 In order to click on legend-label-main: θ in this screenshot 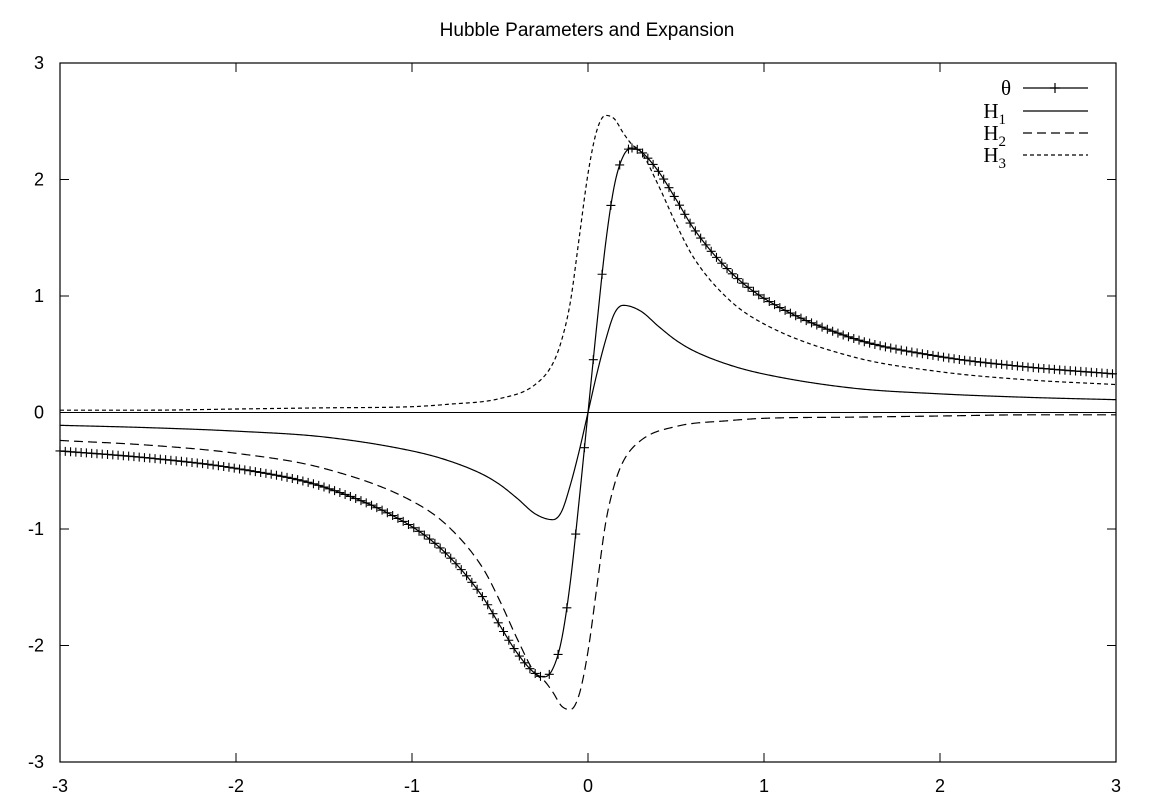, I will do `click(1006, 88)`.